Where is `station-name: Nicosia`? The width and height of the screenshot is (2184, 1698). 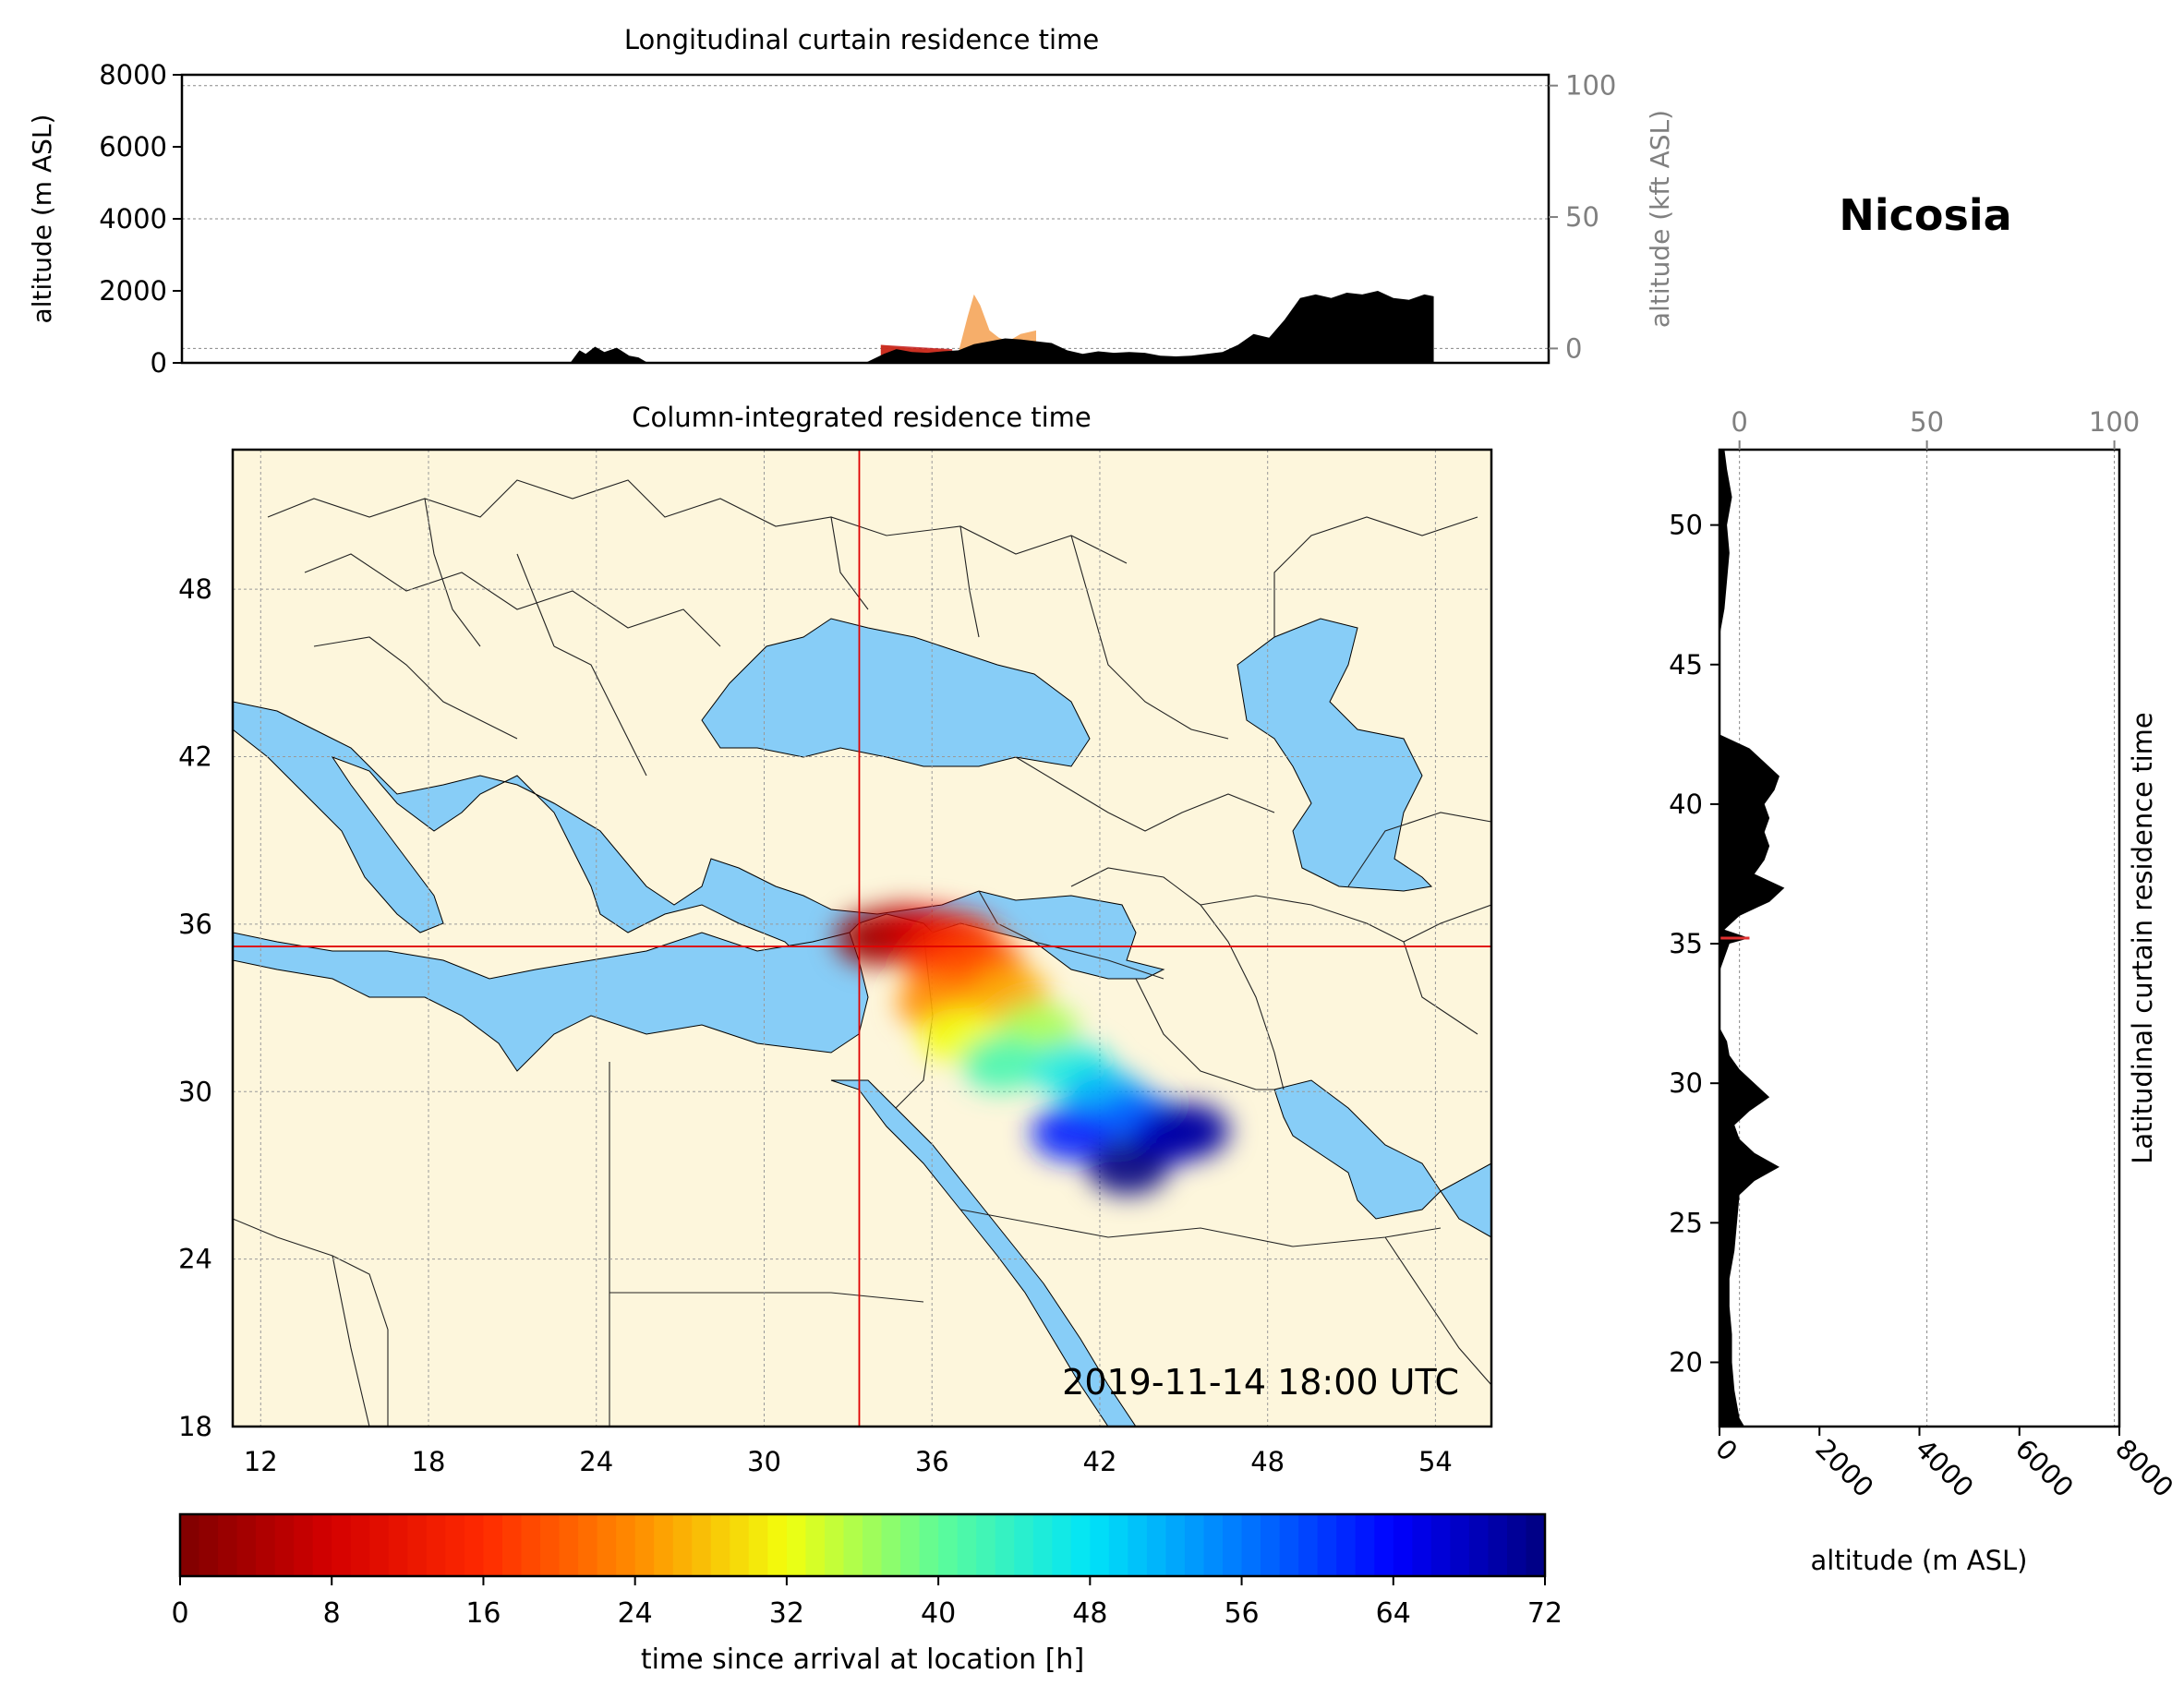 station-name: Nicosia is located at coordinates (1925, 215).